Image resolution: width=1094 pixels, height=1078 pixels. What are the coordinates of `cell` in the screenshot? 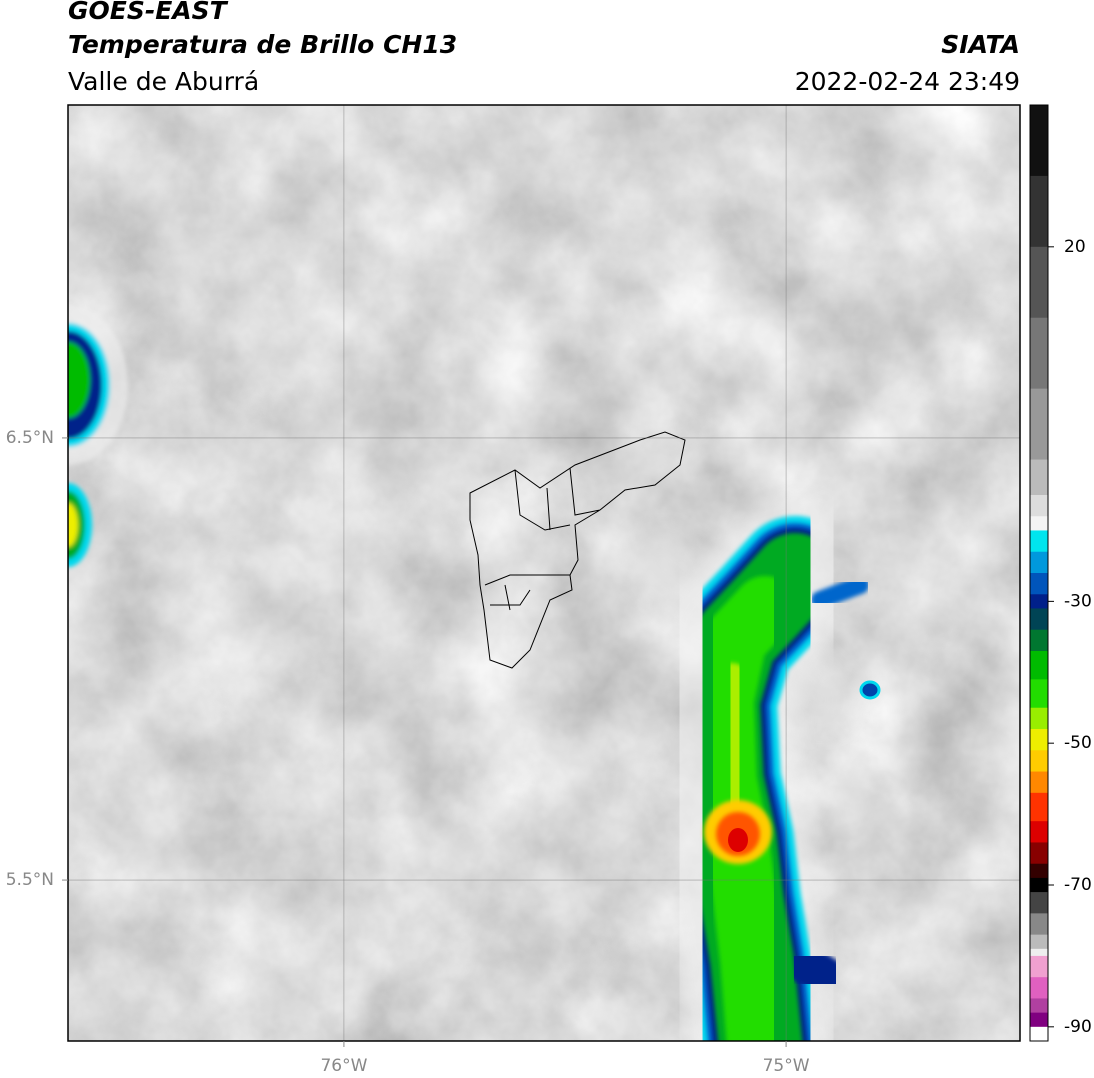 It's located at (870, 690).